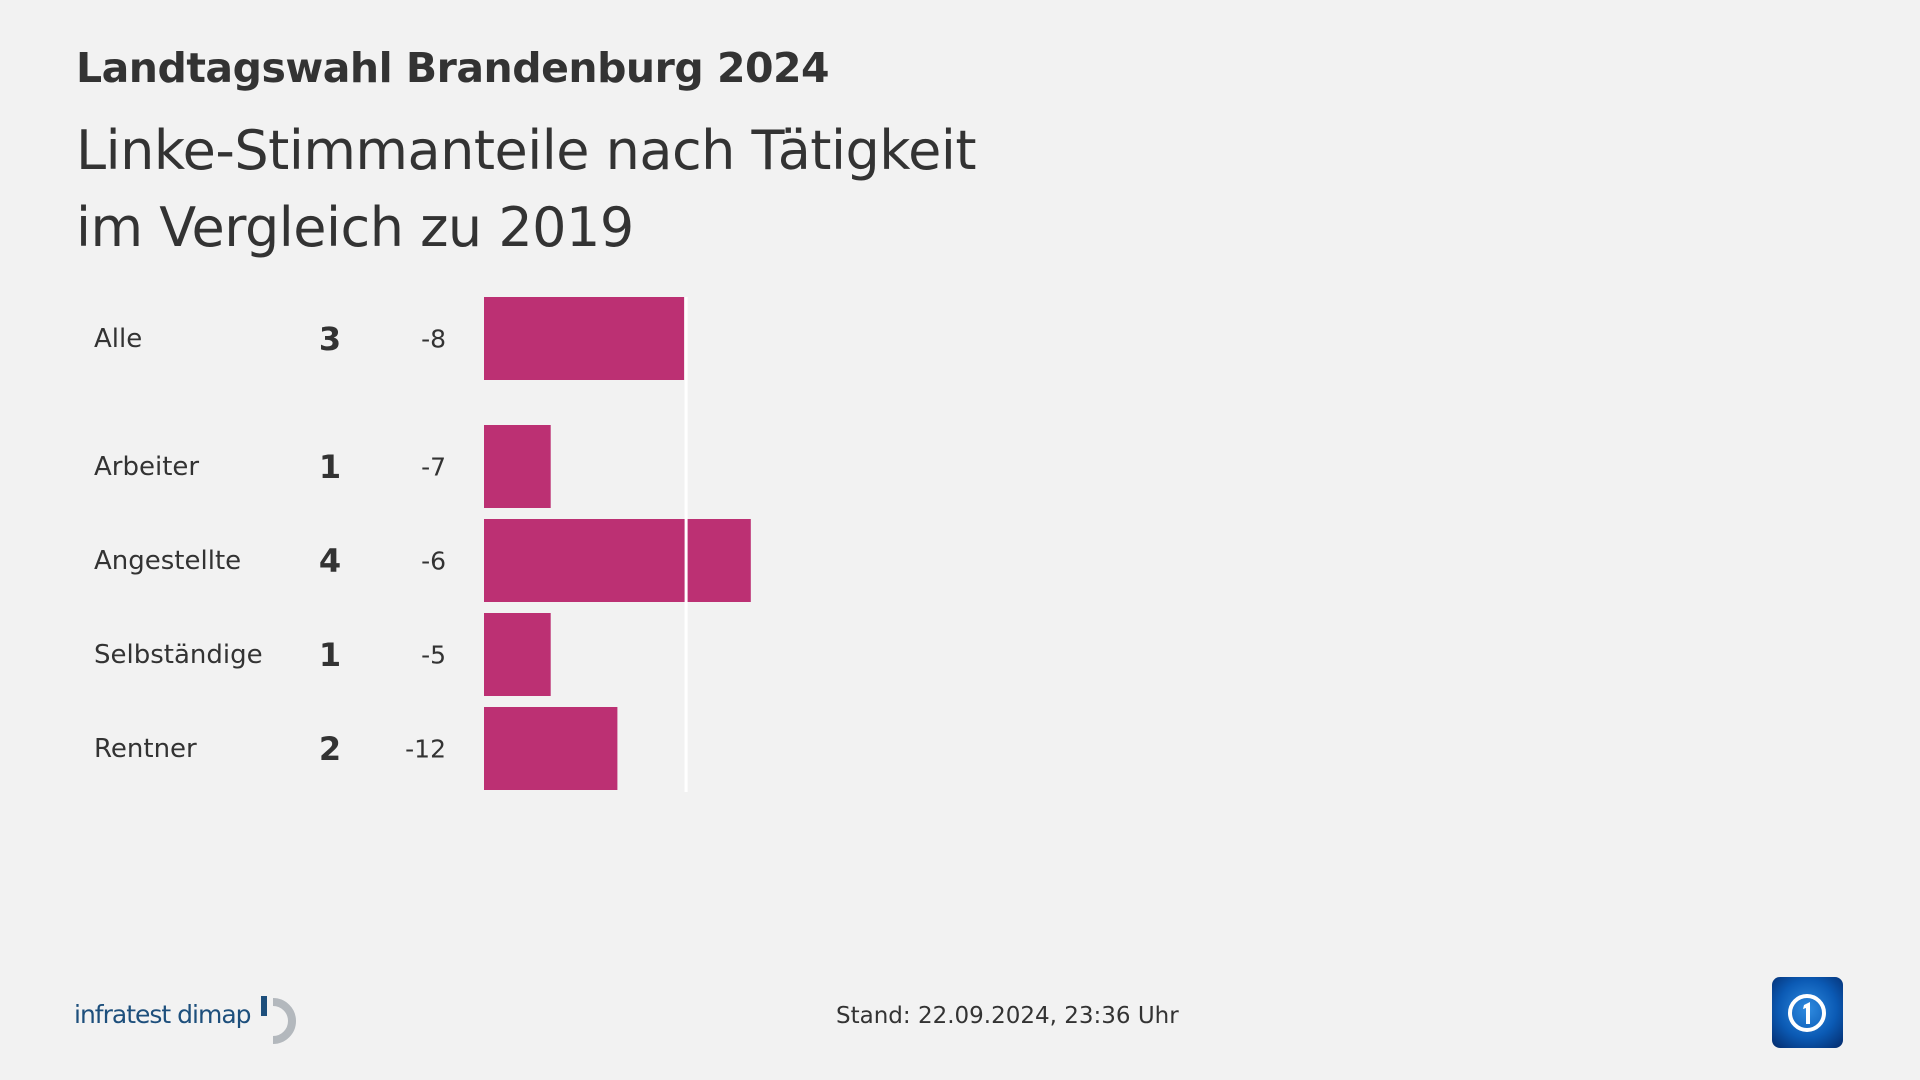  Describe the element at coordinates (178, 654) in the screenshot. I see `category-label: Selbständige` at that location.